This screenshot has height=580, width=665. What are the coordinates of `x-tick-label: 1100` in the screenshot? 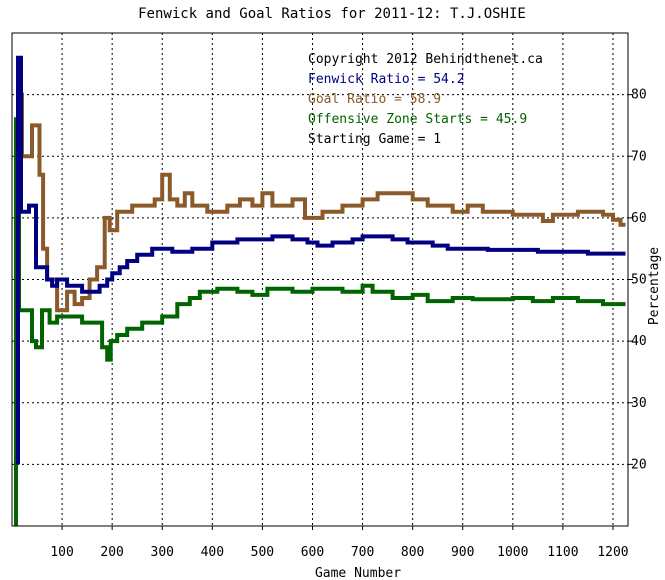 It's located at (562, 552).